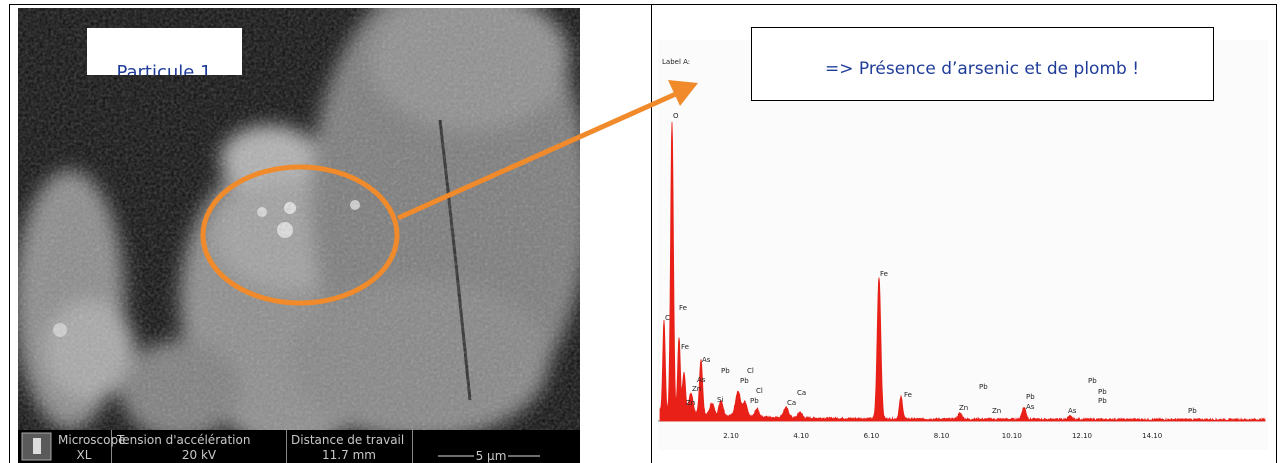 This screenshot has height=463, width=1286. What do you see at coordinates (538, 155) in the screenshot?
I see `arrow-shaft` at bounding box center [538, 155].